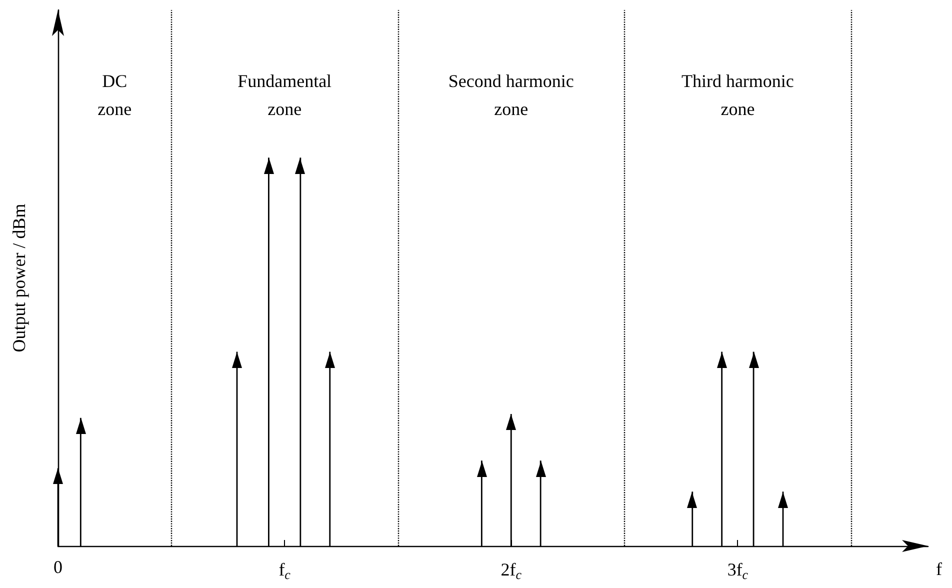 Image resolution: width=952 pixels, height=588 pixels. Describe the element at coordinates (737, 95) in the screenshot. I see `text: Third harmonic zone` at that location.